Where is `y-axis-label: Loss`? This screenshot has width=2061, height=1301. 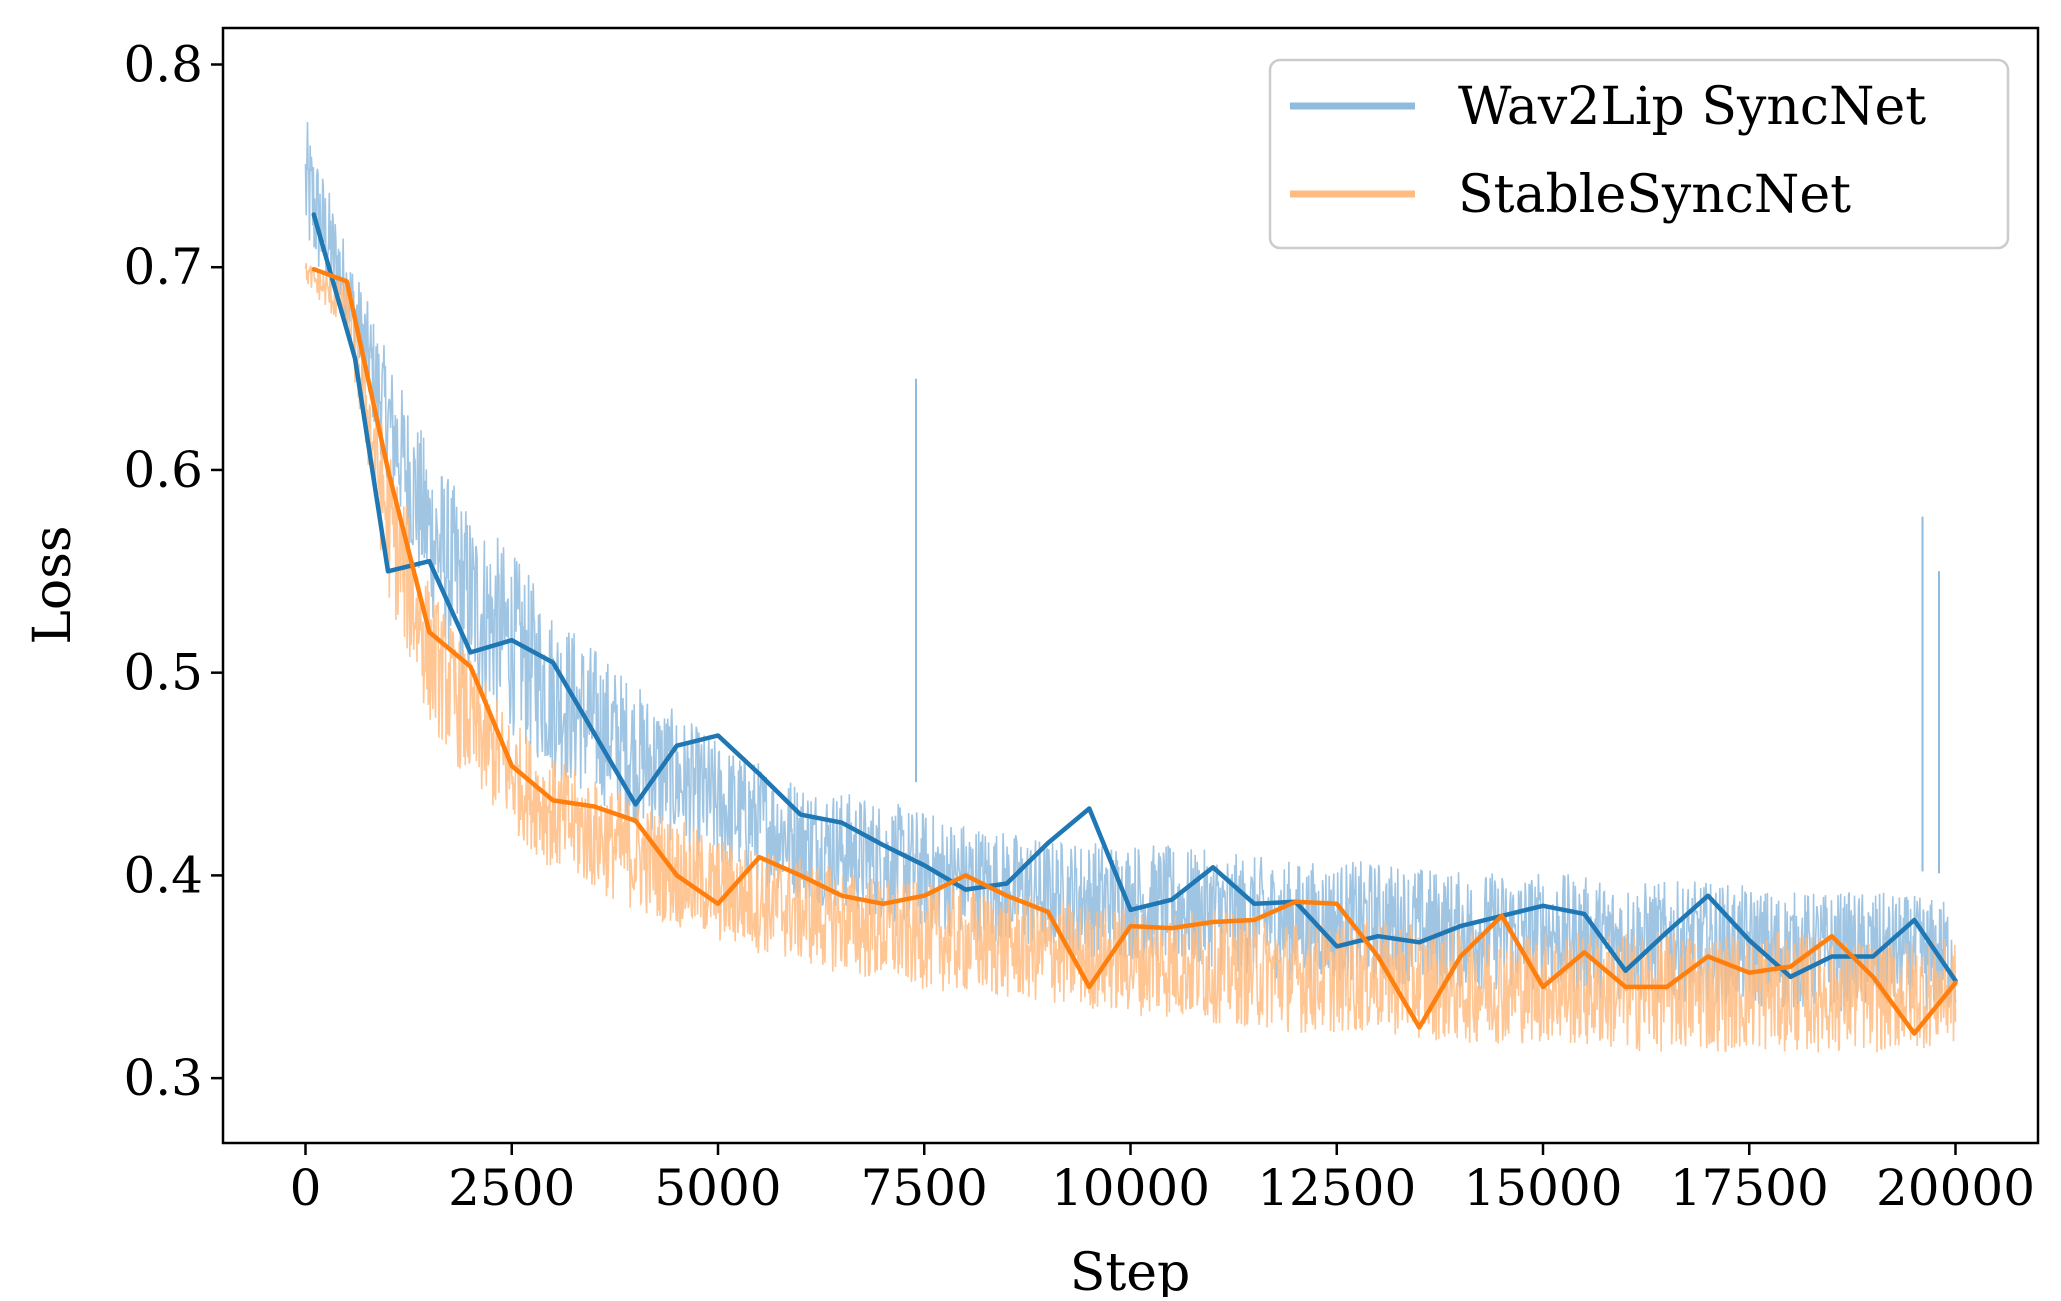
y-axis-label: Loss is located at coordinates (53, 584).